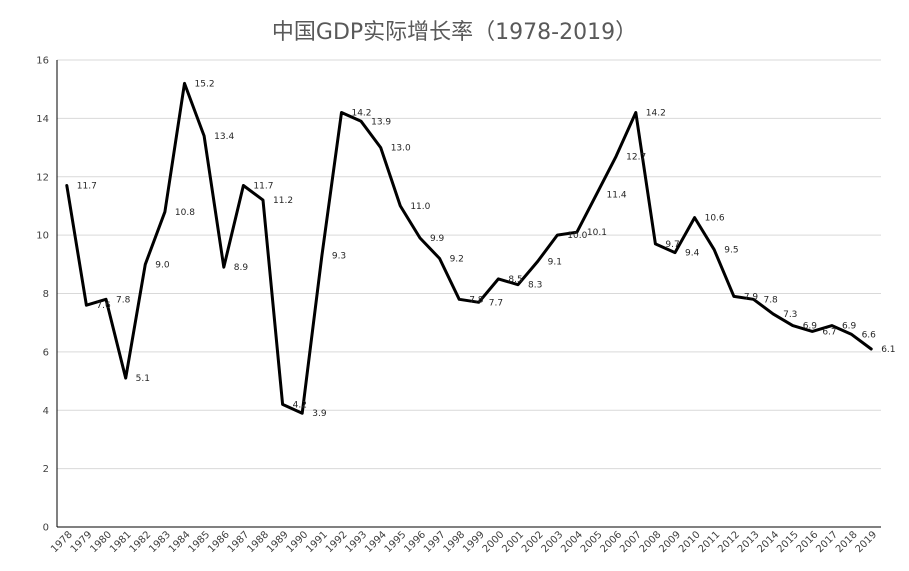 This screenshot has width=909, height=571. I want to click on x-tick-label: 1997, so click(435, 542).